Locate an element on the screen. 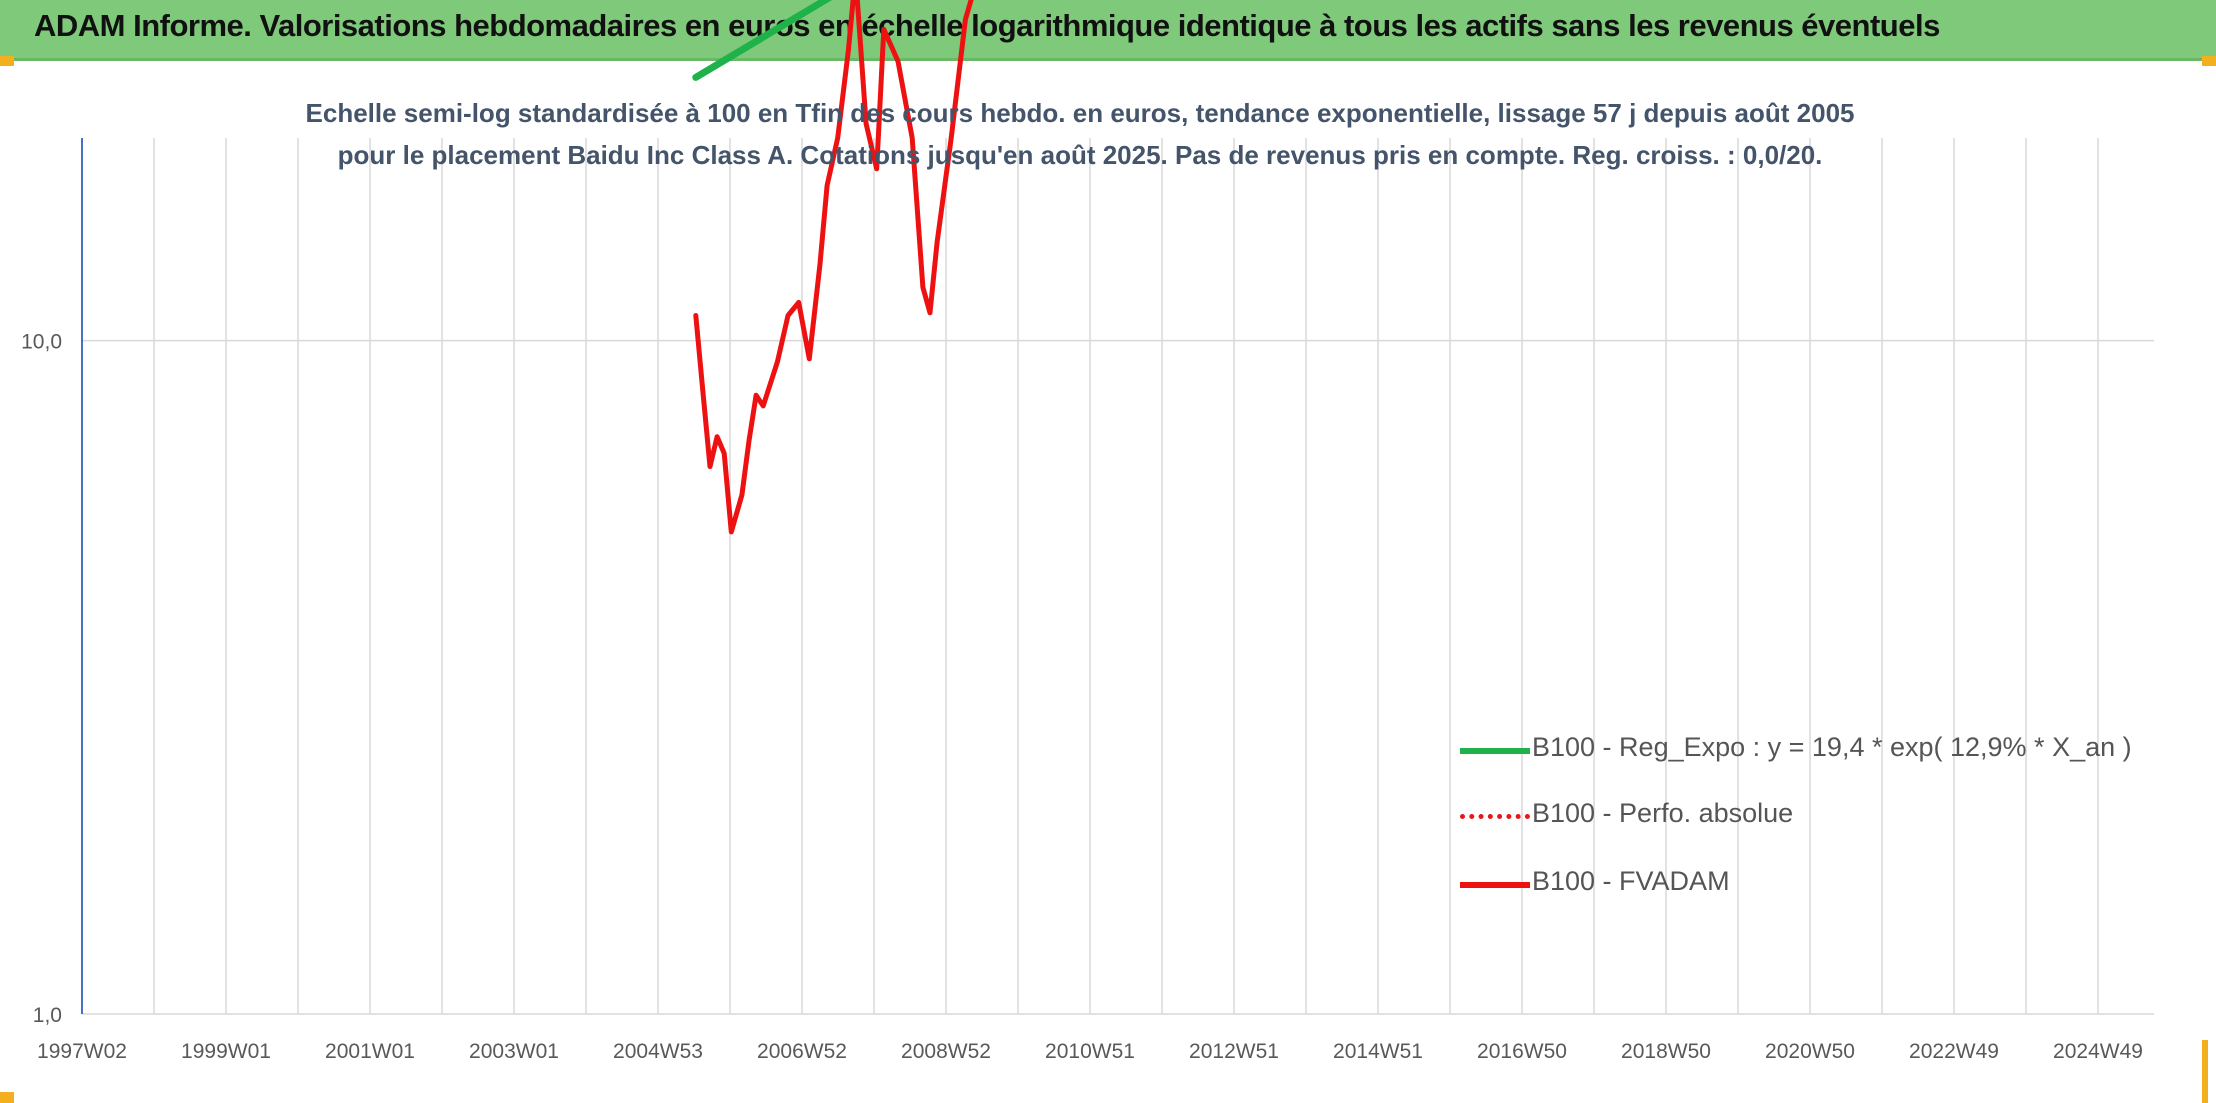 This screenshot has height=1103, width=2216. x-tick-label: 2010W51 is located at coordinates (1090, 1051).